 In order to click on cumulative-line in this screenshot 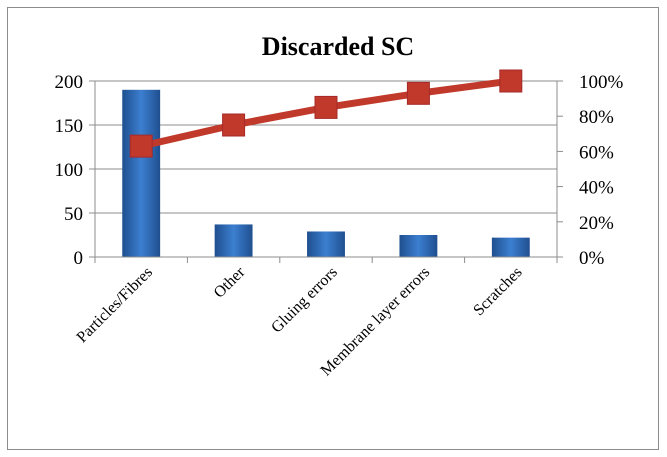, I will do `click(326, 113)`.